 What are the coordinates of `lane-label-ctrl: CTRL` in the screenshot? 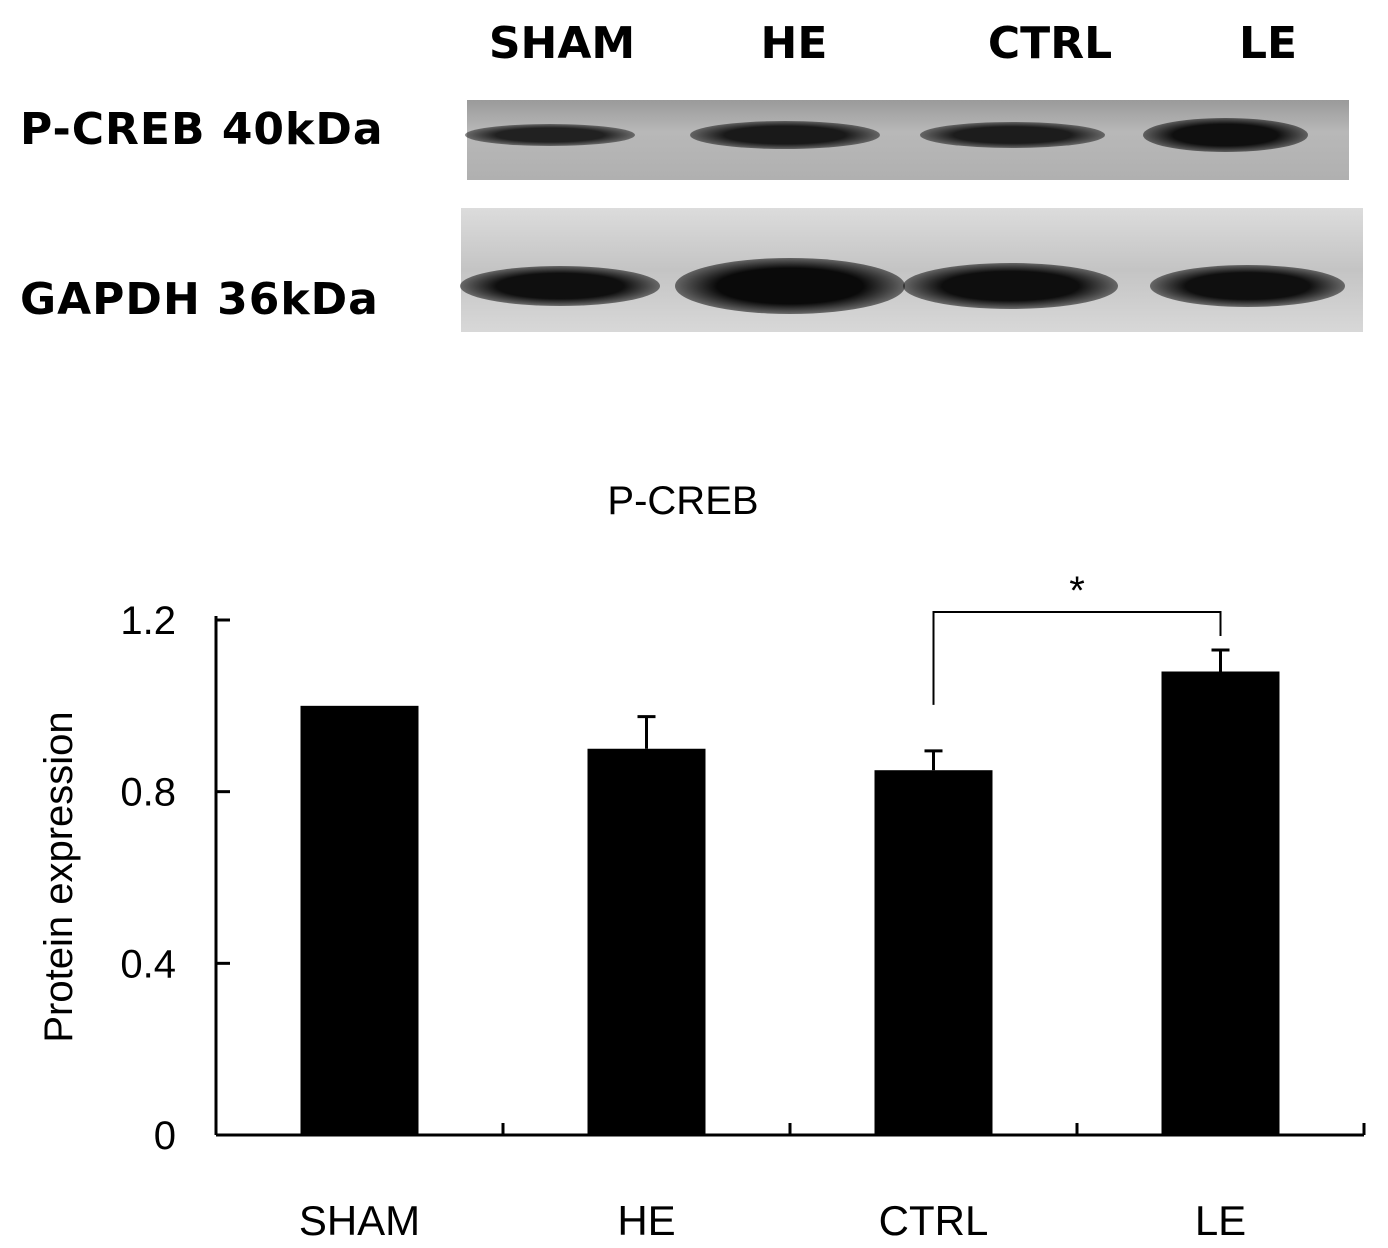 It's located at (1050, 43).